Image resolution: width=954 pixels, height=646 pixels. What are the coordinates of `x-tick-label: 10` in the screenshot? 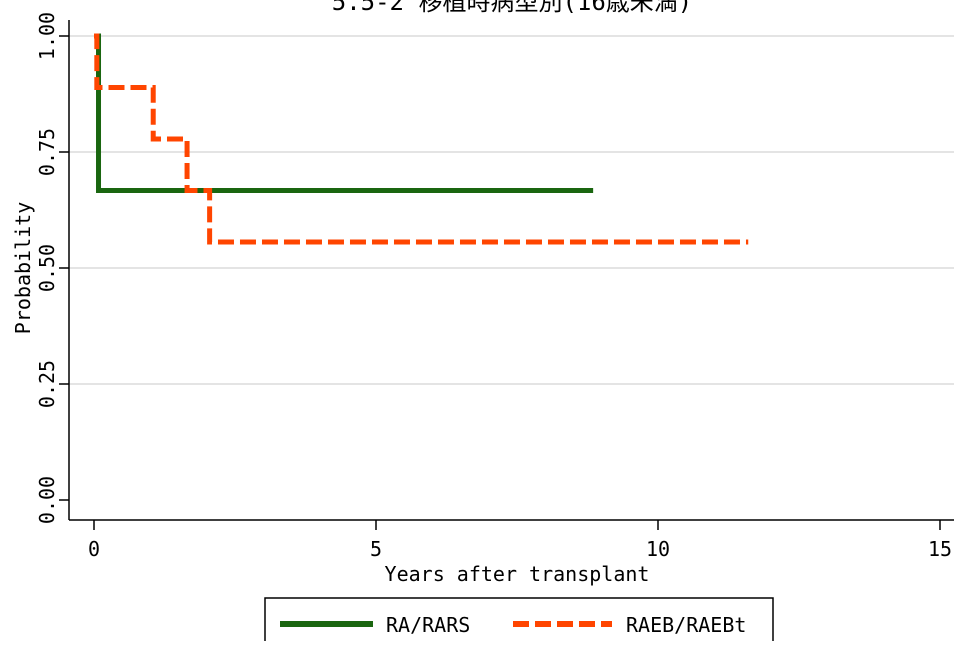 It's located at (658, 549).